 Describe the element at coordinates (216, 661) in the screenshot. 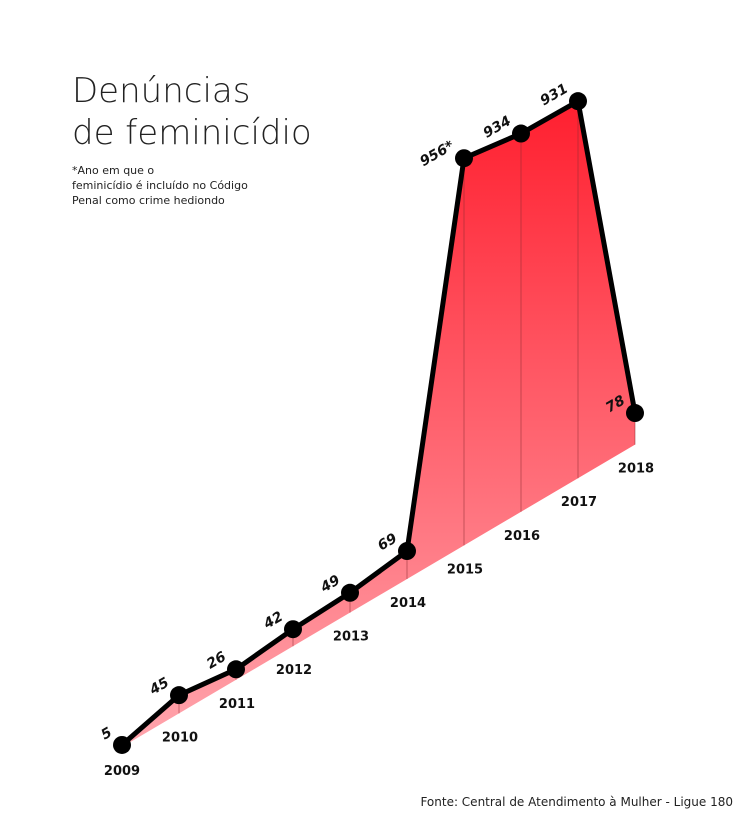

I see `value-label: 26` at that location.